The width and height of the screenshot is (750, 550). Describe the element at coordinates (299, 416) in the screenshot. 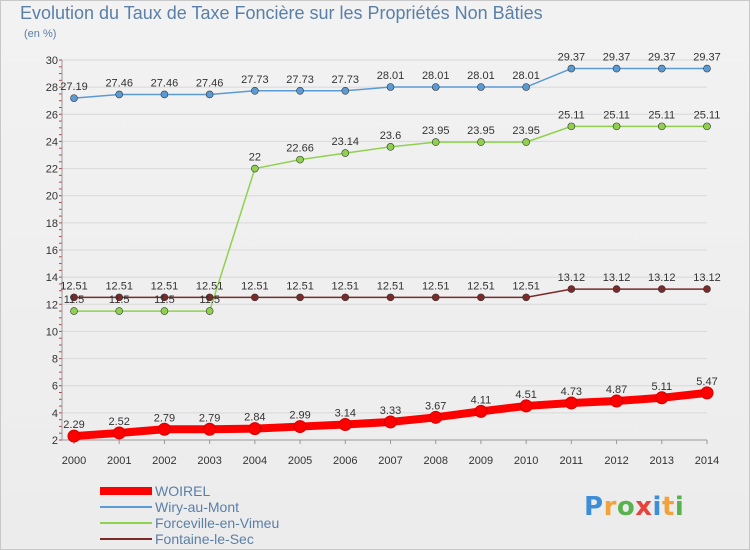

I see `data-label: 2.99` at that location.